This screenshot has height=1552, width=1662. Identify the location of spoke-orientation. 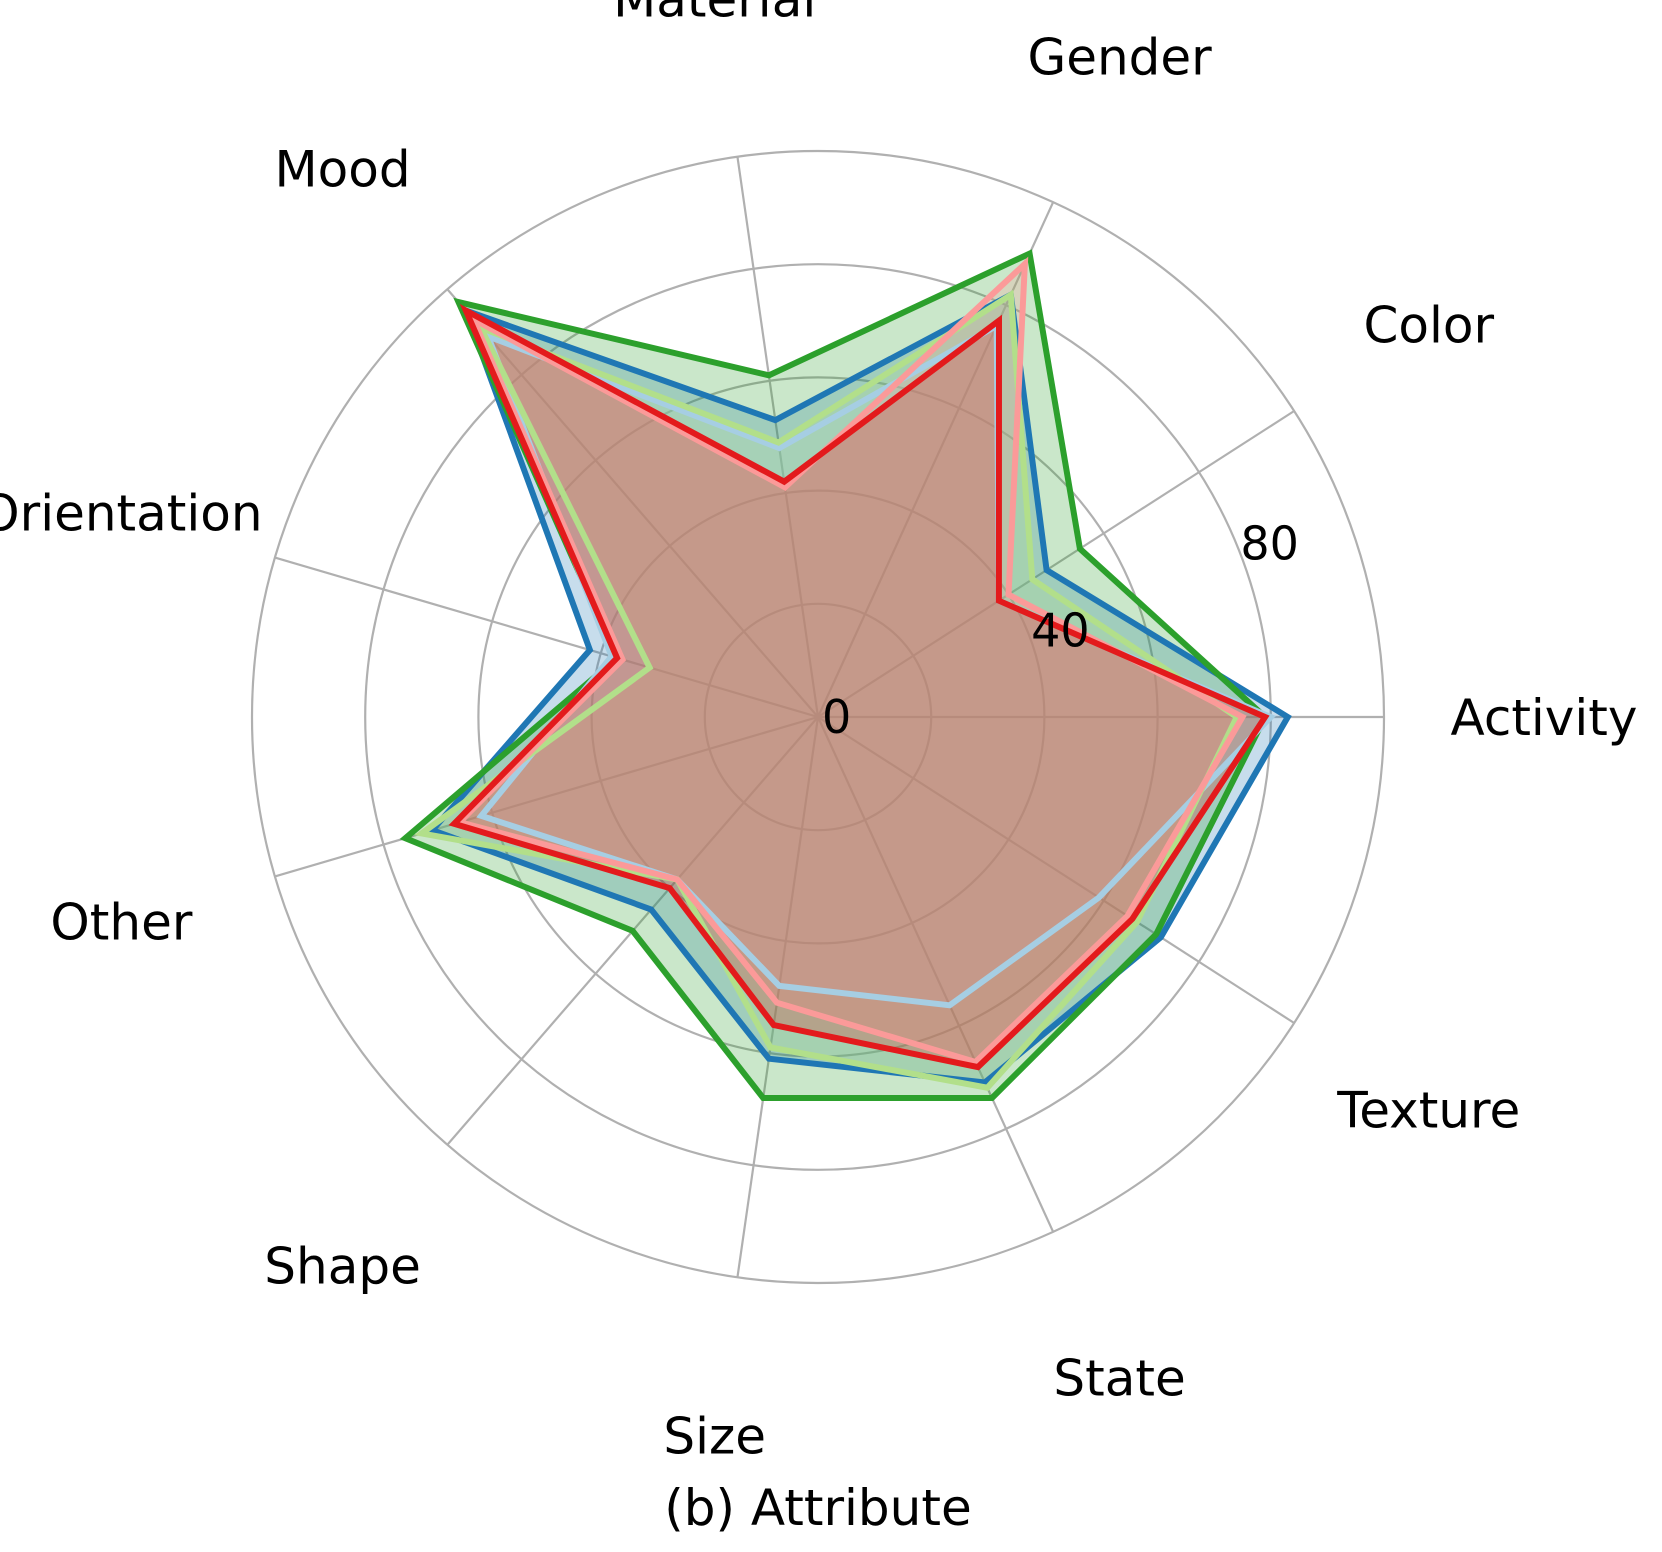
(546, 637).